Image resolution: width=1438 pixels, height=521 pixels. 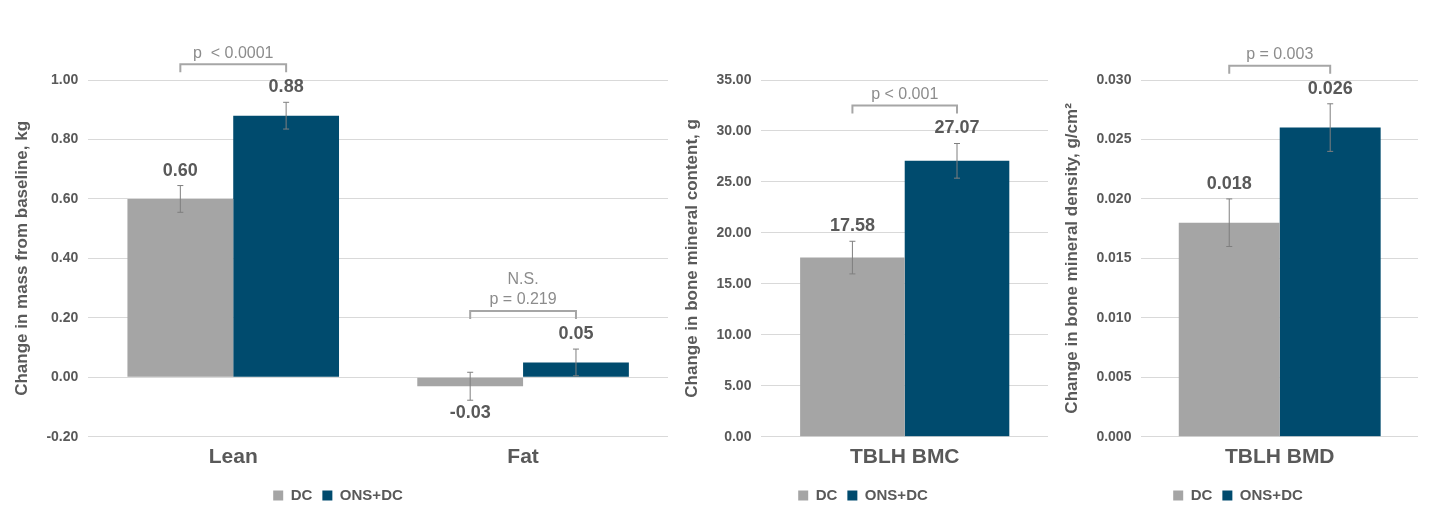 What do you see at coordinates (734, 78) in the screenshot?
I see `y-tick-label: 35.00` at bounding box center [734, 78].